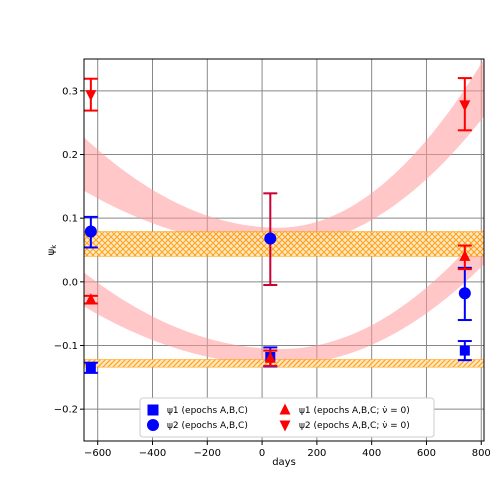  I want to click on legend-label: ψ1 (epochs A,B,C; ν̇ = 0), so click(354, 411).